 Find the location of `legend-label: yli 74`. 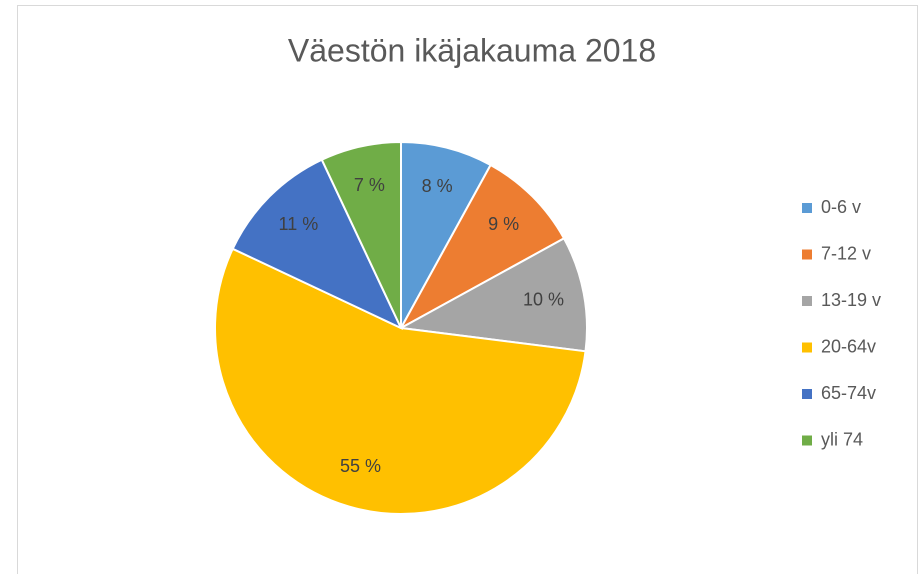

legend-label: yli 74 is located at coordinates (842, 439).